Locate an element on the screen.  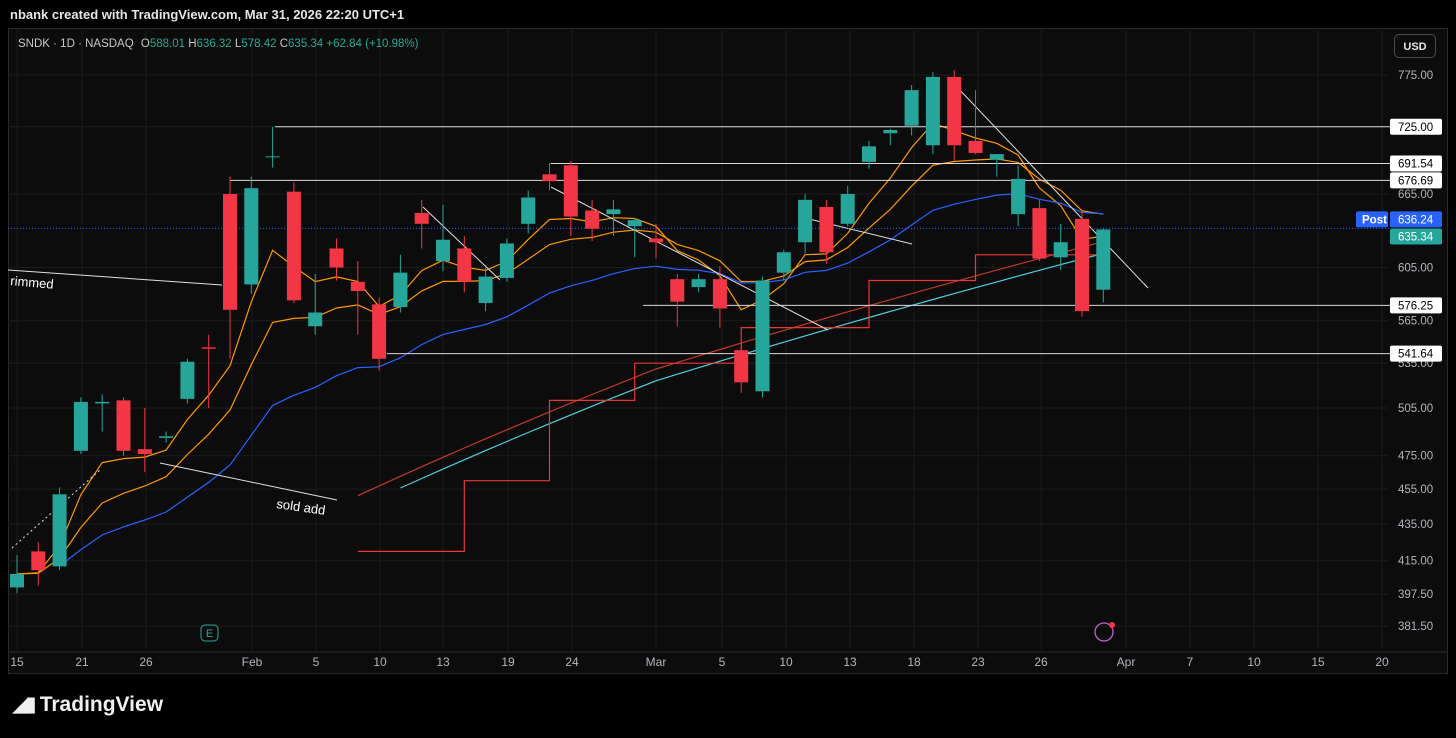
time-tick-label: Feb is located at coordinates (252, 662).